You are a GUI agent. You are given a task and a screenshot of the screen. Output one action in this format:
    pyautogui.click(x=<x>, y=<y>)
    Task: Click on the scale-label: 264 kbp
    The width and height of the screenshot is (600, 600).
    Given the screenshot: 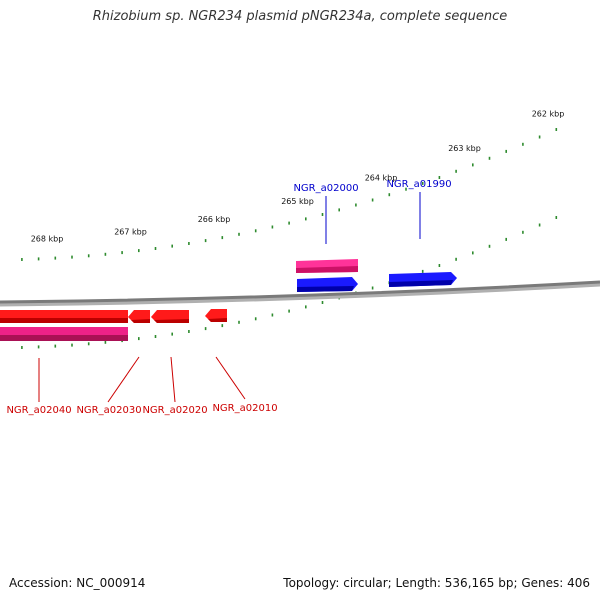 What is the action you would take?
    pyautogui.click(x=381, y=177)
    